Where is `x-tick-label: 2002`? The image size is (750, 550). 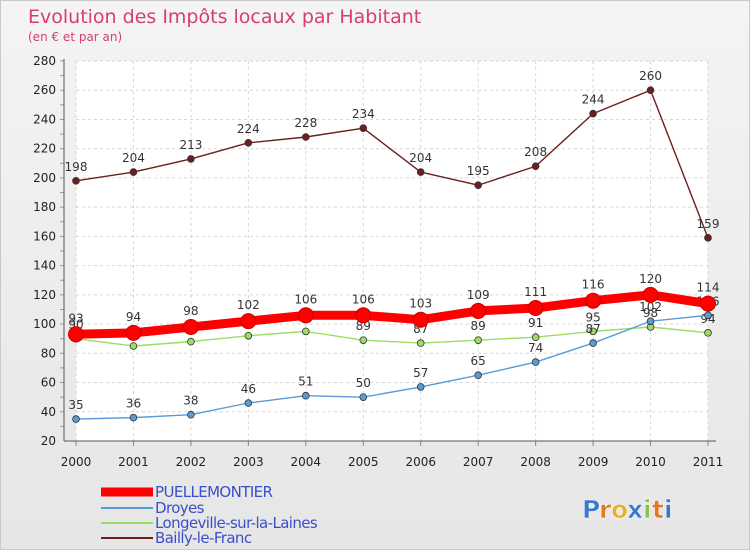
x-tick-label: 2002 is located at coordinates (191, 462).